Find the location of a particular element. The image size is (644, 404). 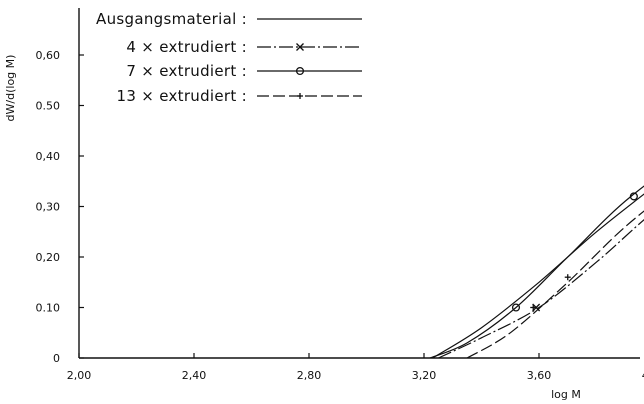

y-tick-label: 0,20 is located at coordinates (48, 257).